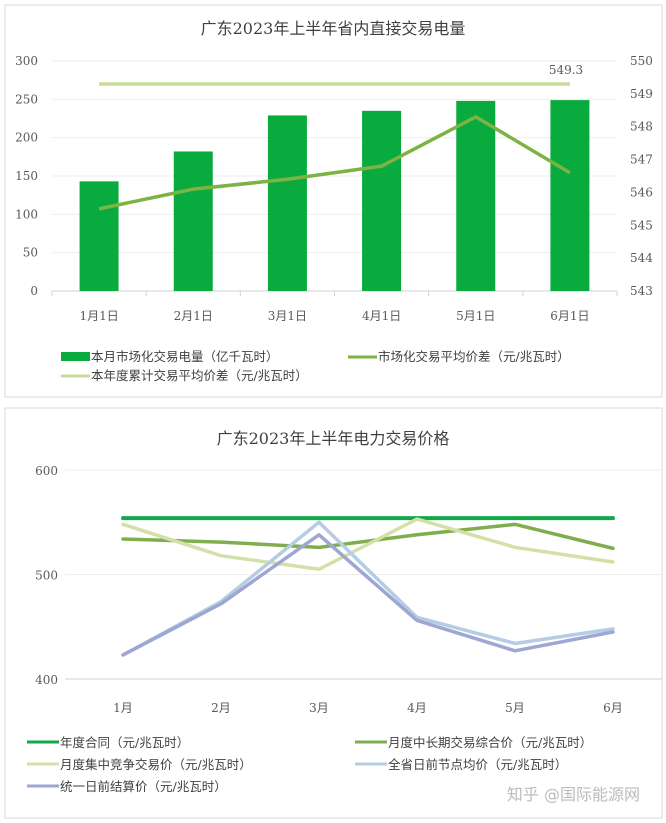 The image size is (666, 823). What do you see at coordinates (26, 138) in the screenshot?
I see `y-left-tick: 200` at bounding box center [26, 138].